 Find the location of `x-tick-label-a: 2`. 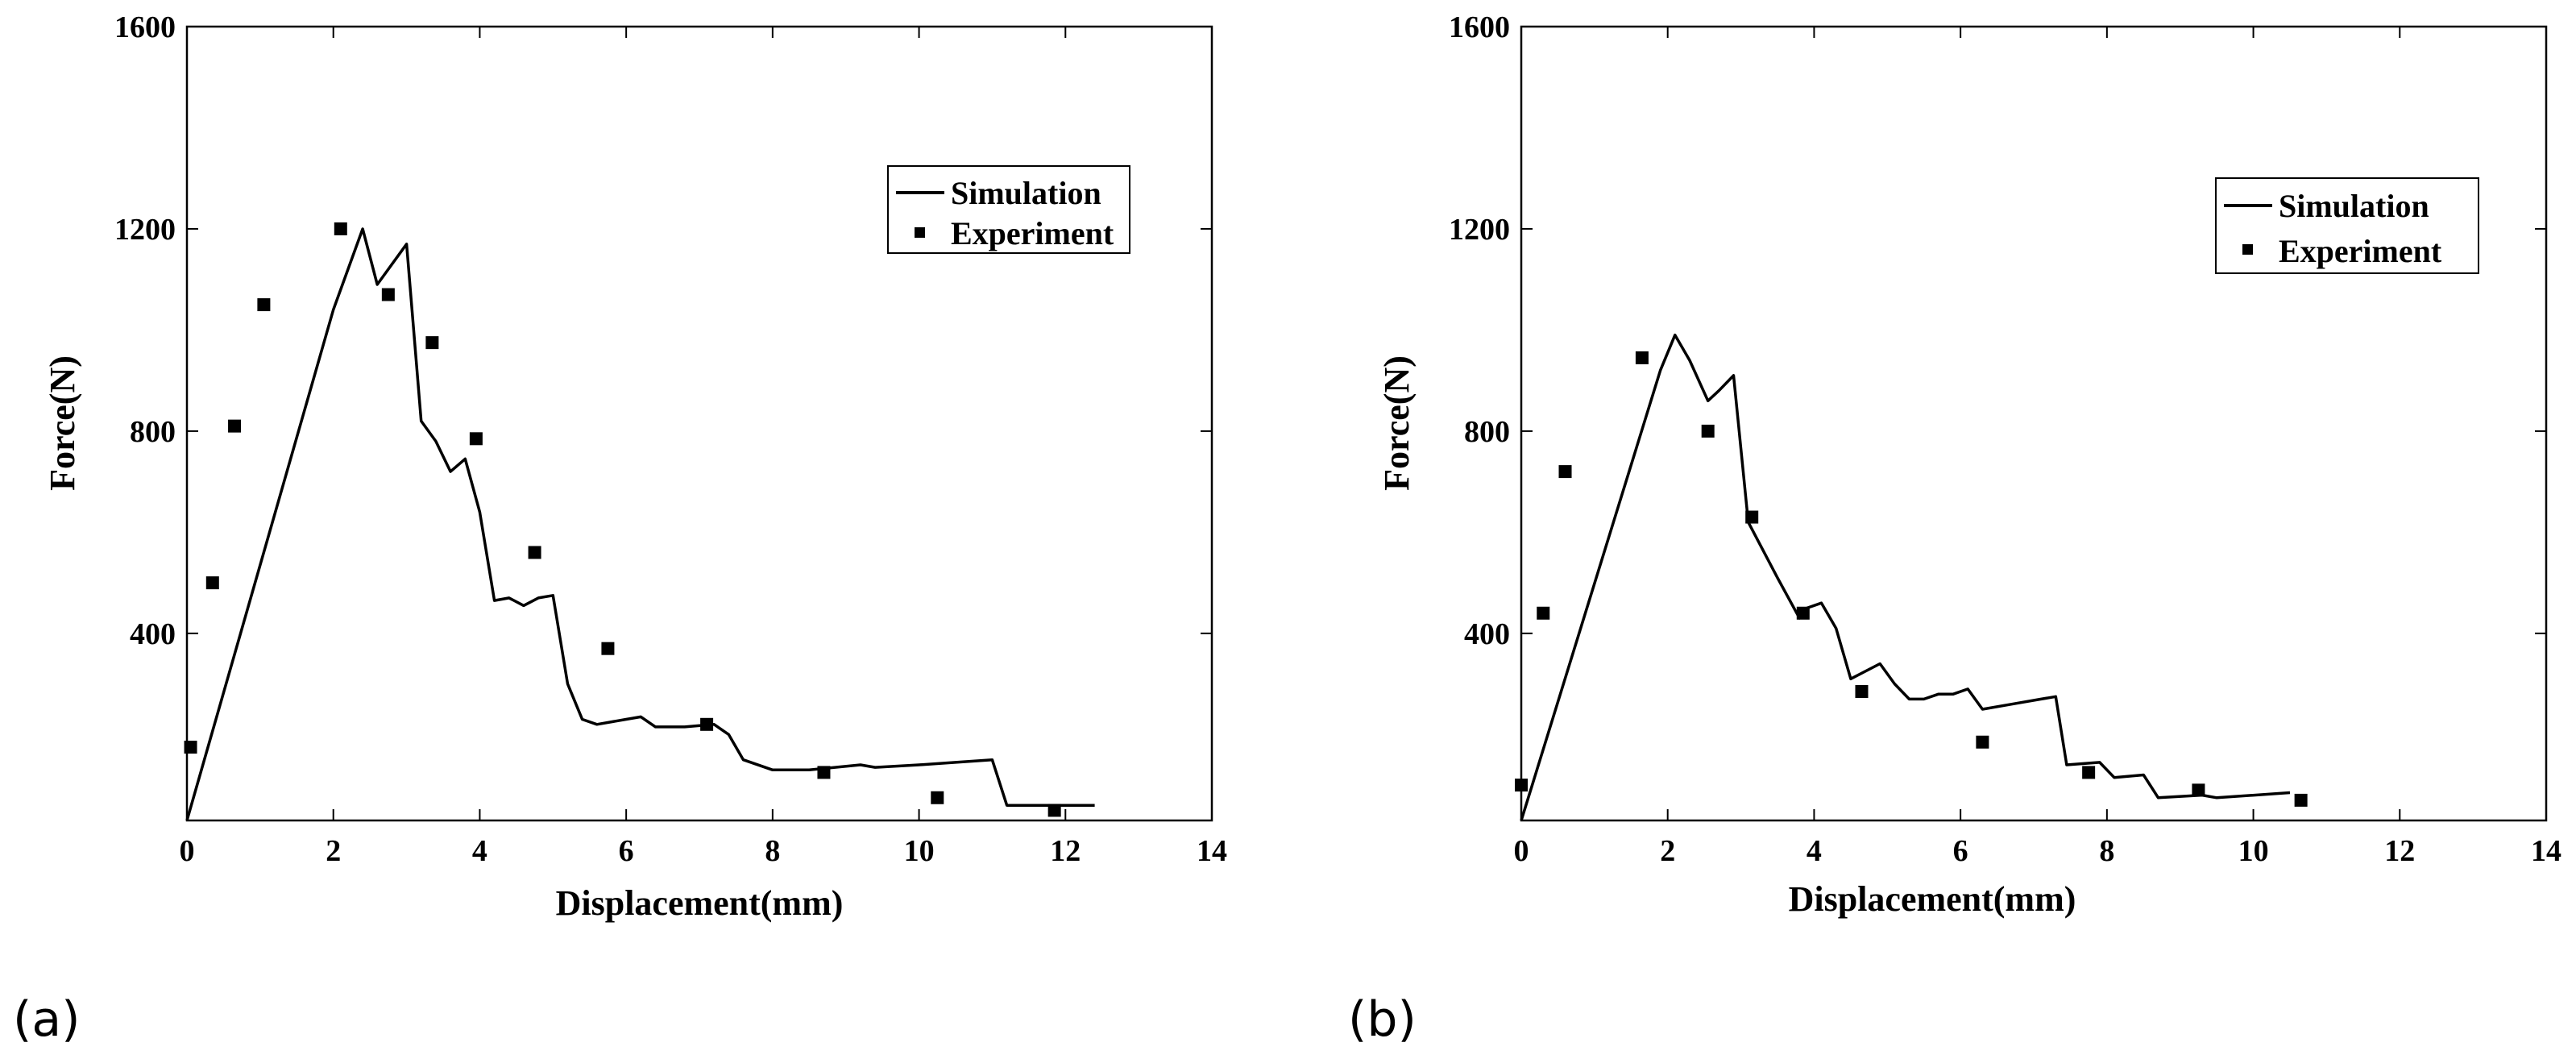

x-tick-label-a: 2 is located at coordinates (333, 851).